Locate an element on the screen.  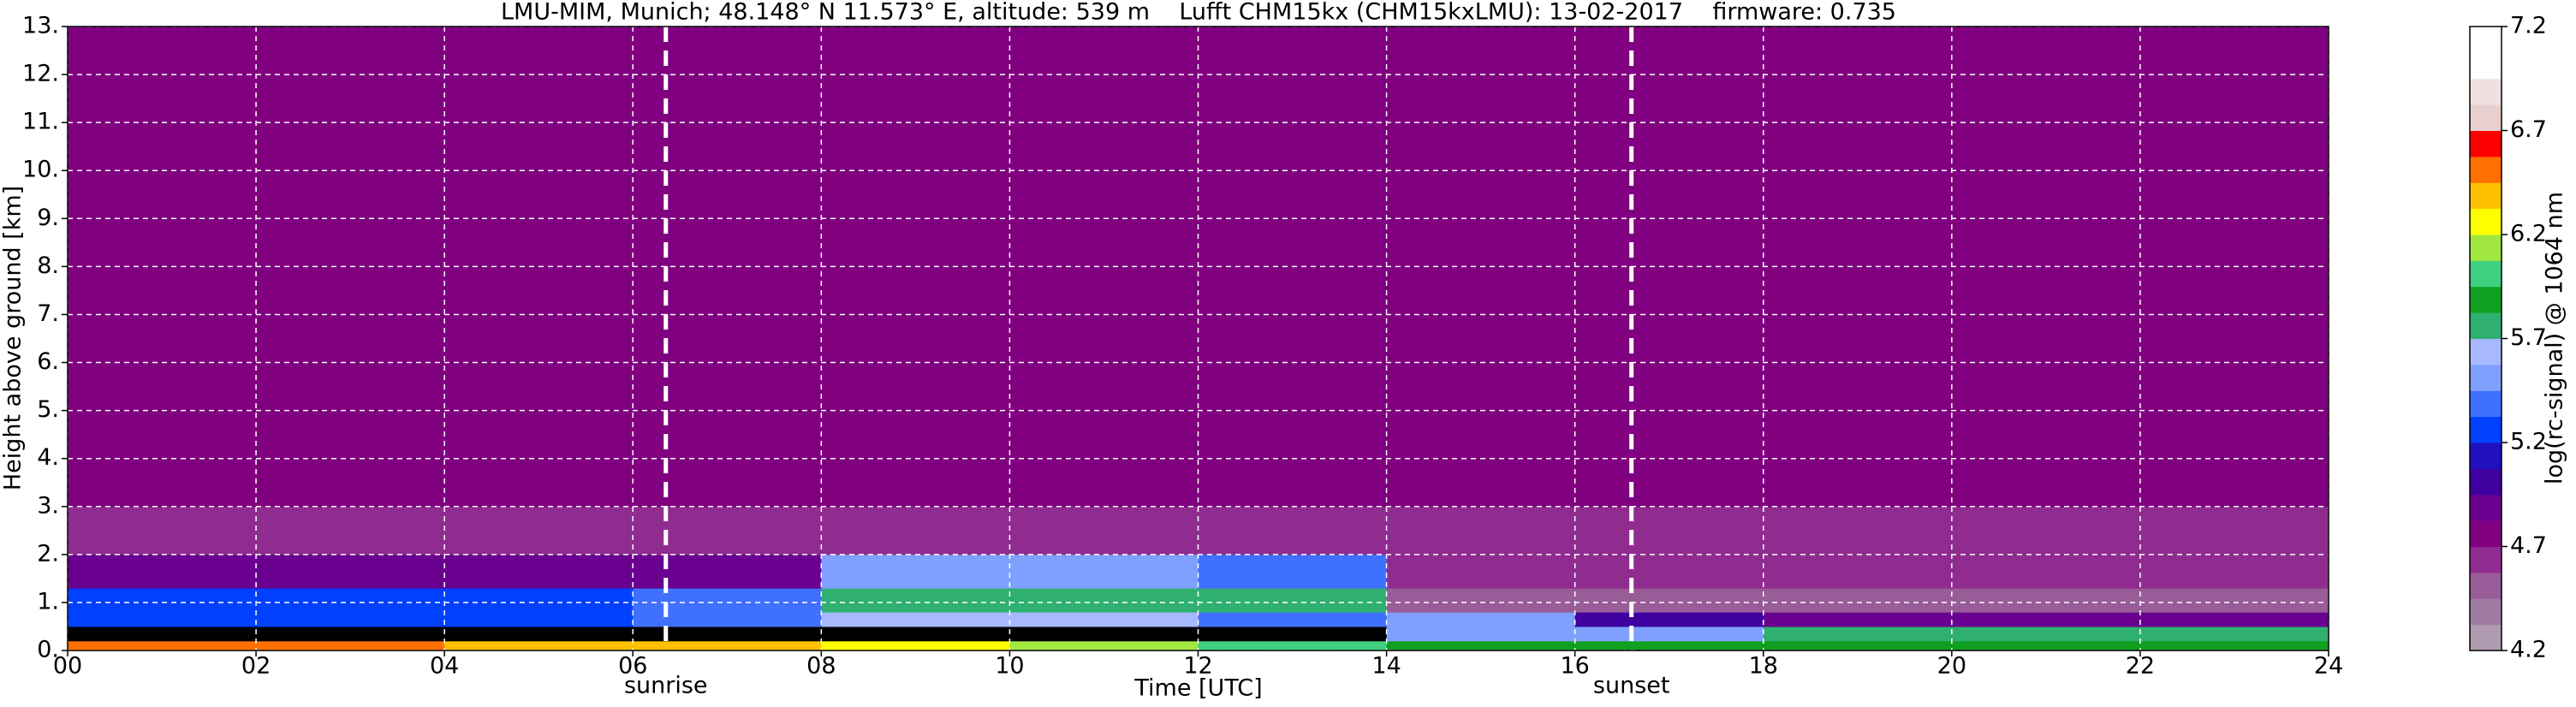
y-tick-label: 6. is located at coordinates (48, 361).